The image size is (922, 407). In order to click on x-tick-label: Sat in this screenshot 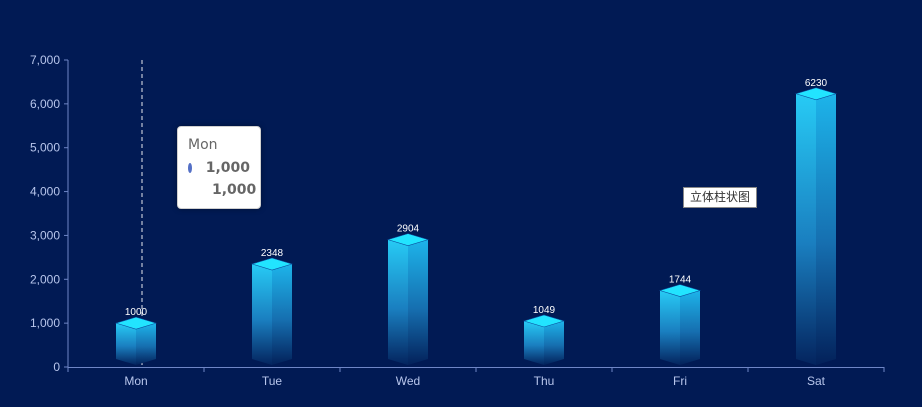, I will do `click(816, 381)`.